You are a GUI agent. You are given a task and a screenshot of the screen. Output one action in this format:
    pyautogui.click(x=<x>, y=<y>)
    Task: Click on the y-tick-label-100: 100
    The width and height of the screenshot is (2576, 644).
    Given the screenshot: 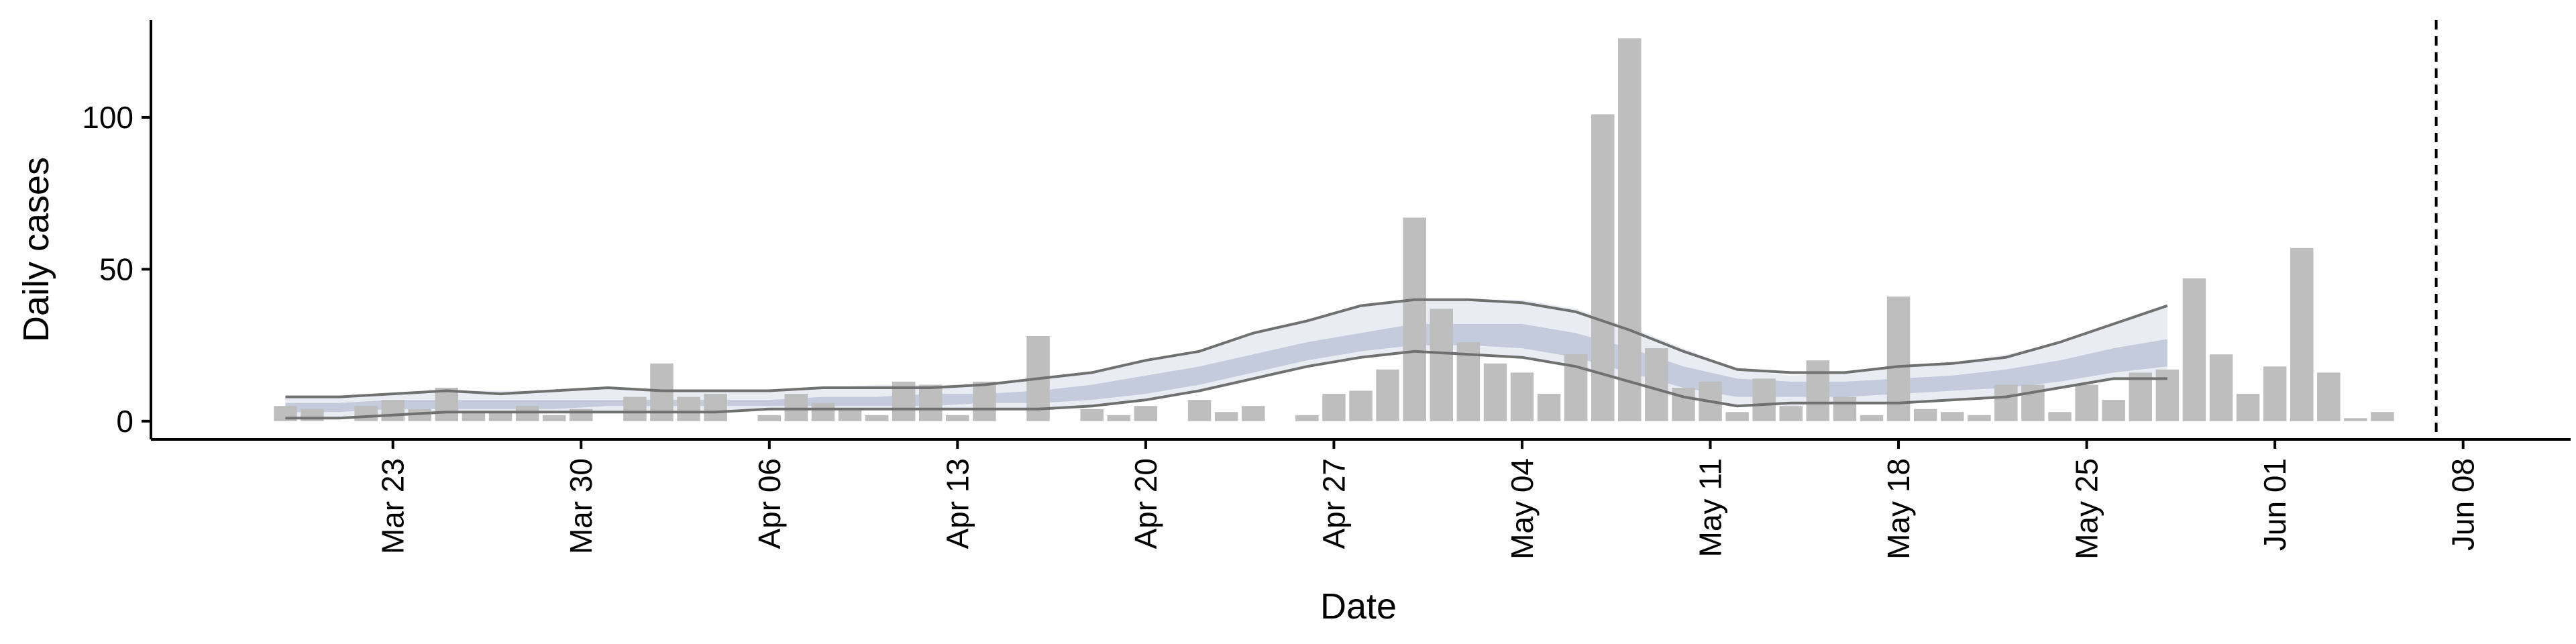 What is the action you would take?
    pyautogui.click(x=107, y=117)
    